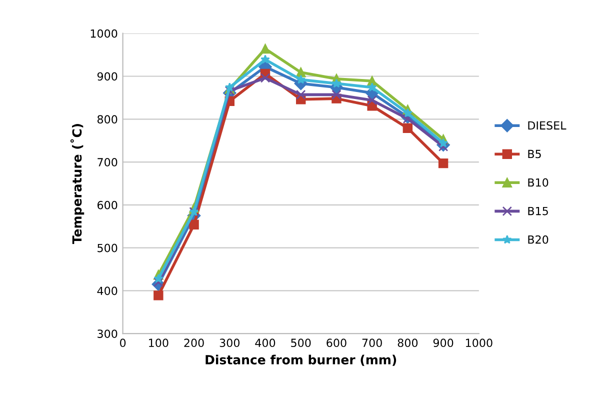 This screenshot has width=614, height=417. I want to click on y-tick-label: 600, so click(108, 205).